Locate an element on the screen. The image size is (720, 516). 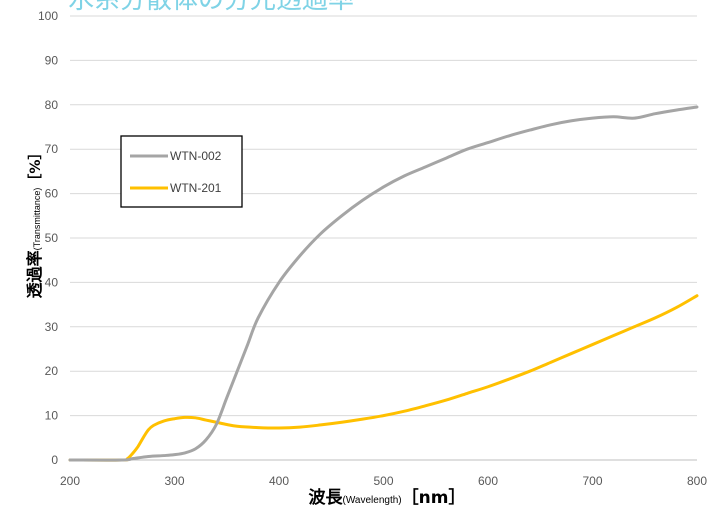
svg-text: 透過率(Transmittance)［%］ is located at coordinates (34, 222).